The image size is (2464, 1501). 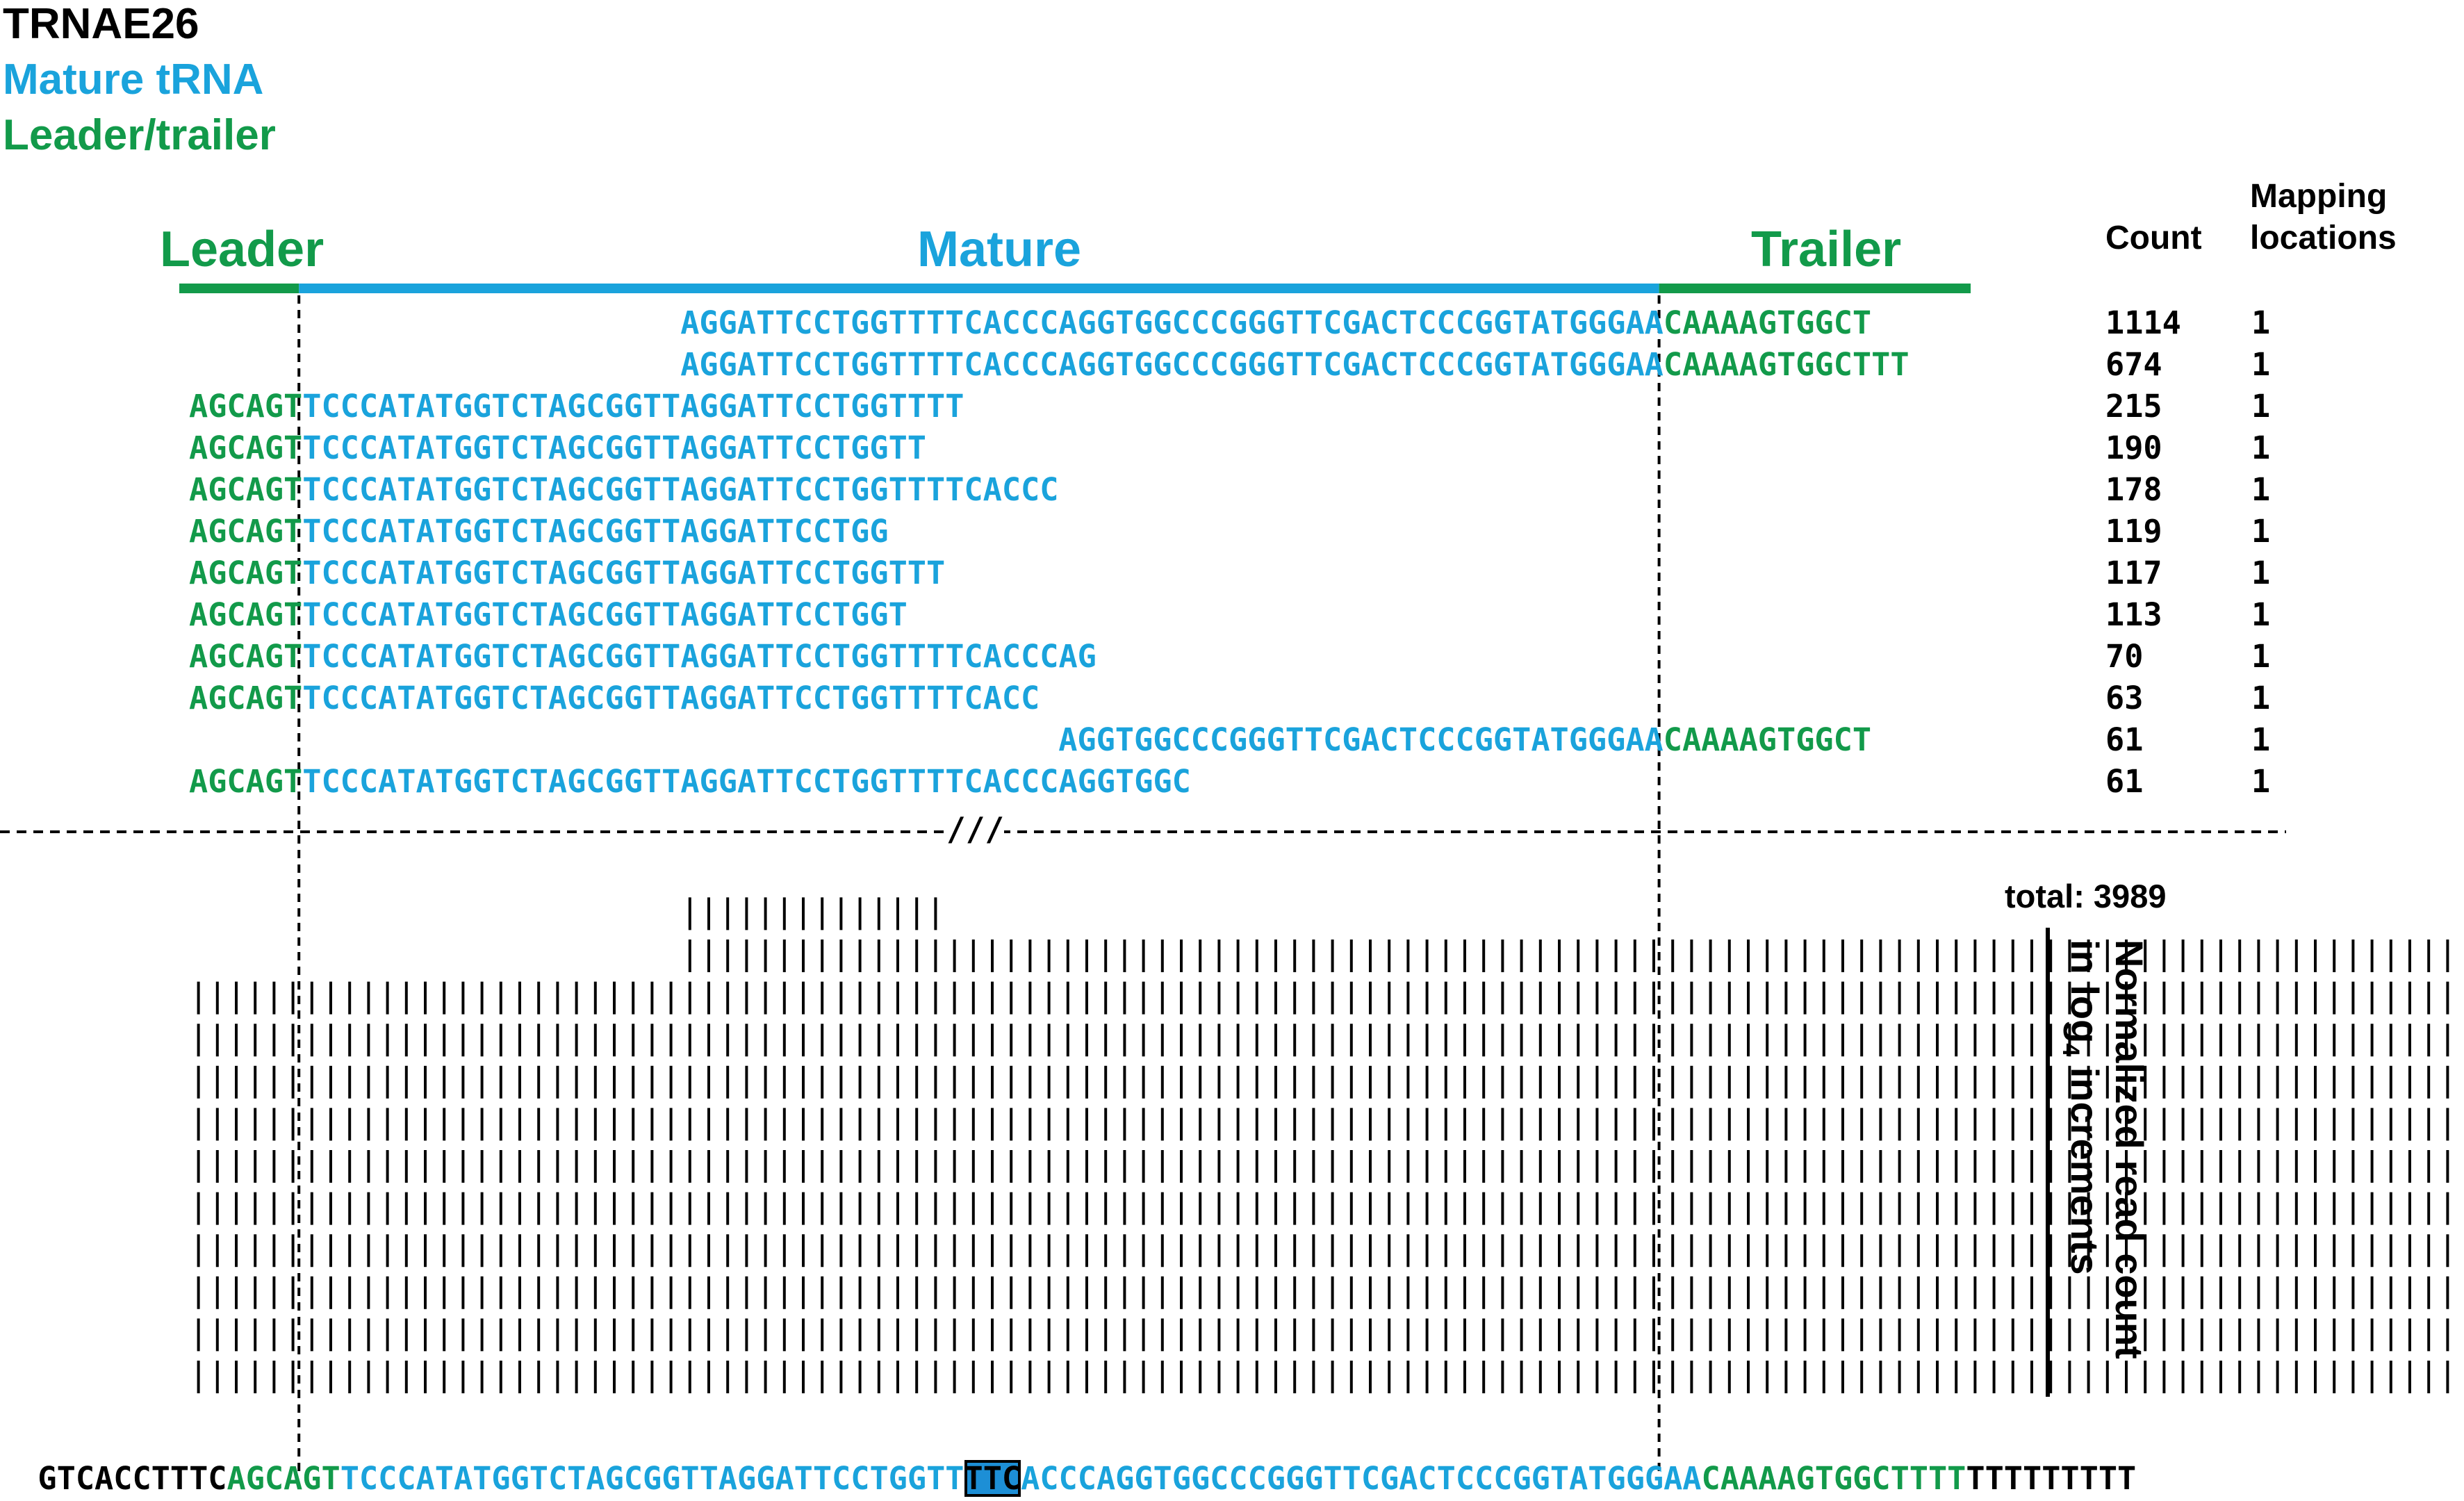 I want to click on reference-mature-3prime: ACCCAGGTGGCCCGGGTTCGACTCCCGGTATGGGAA, so click(x=1361, y=1478).